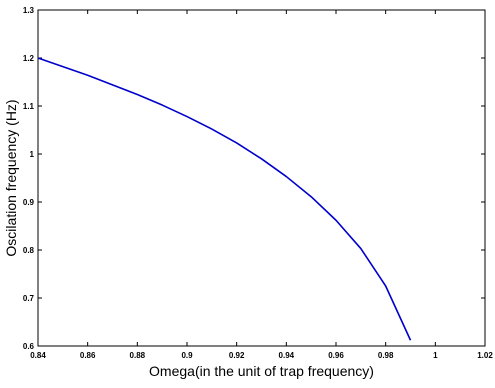 Image resolution: width=495 pixels, height=388 pixels. Describe the element at coordinates (11, 177) in the screenshot. I see `y-axis-label: Oscilation frequency (Hz)` at that location.